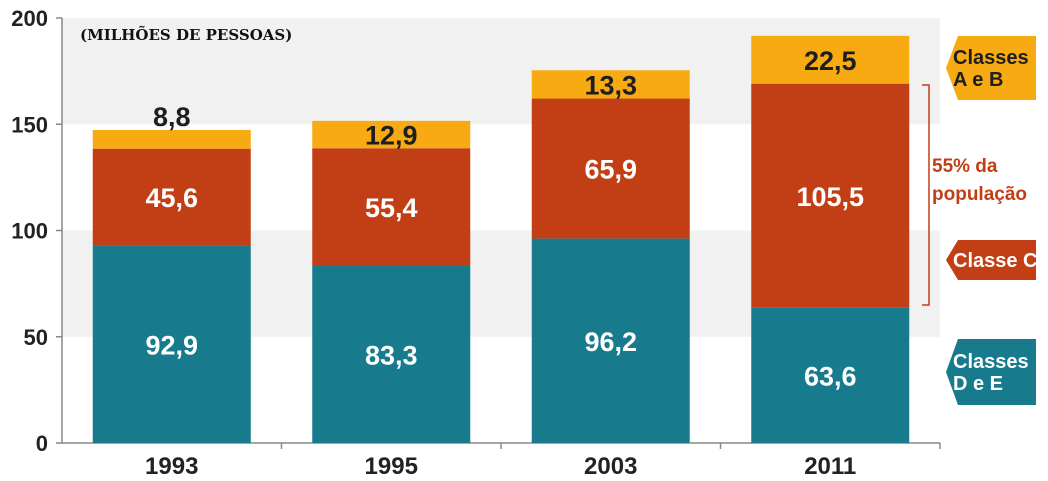  Describe the element at coordinates (171, 466) in the screenshot. I see `x-tick-label: 1993` at that location.